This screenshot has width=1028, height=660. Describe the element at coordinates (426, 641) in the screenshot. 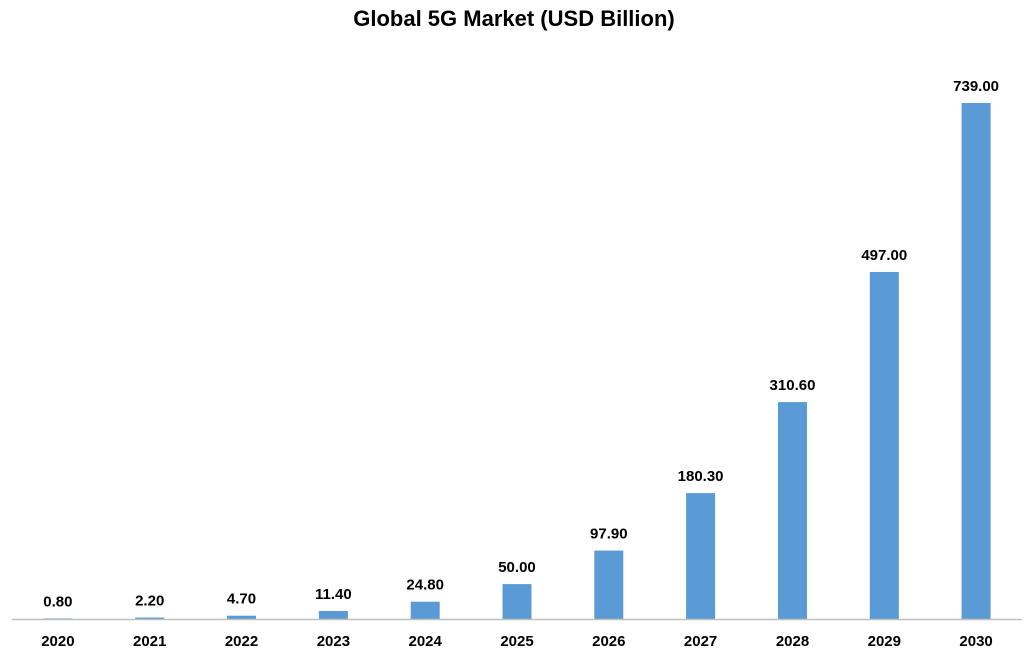

I see `x-tick-label-2024: 2024` at that location.